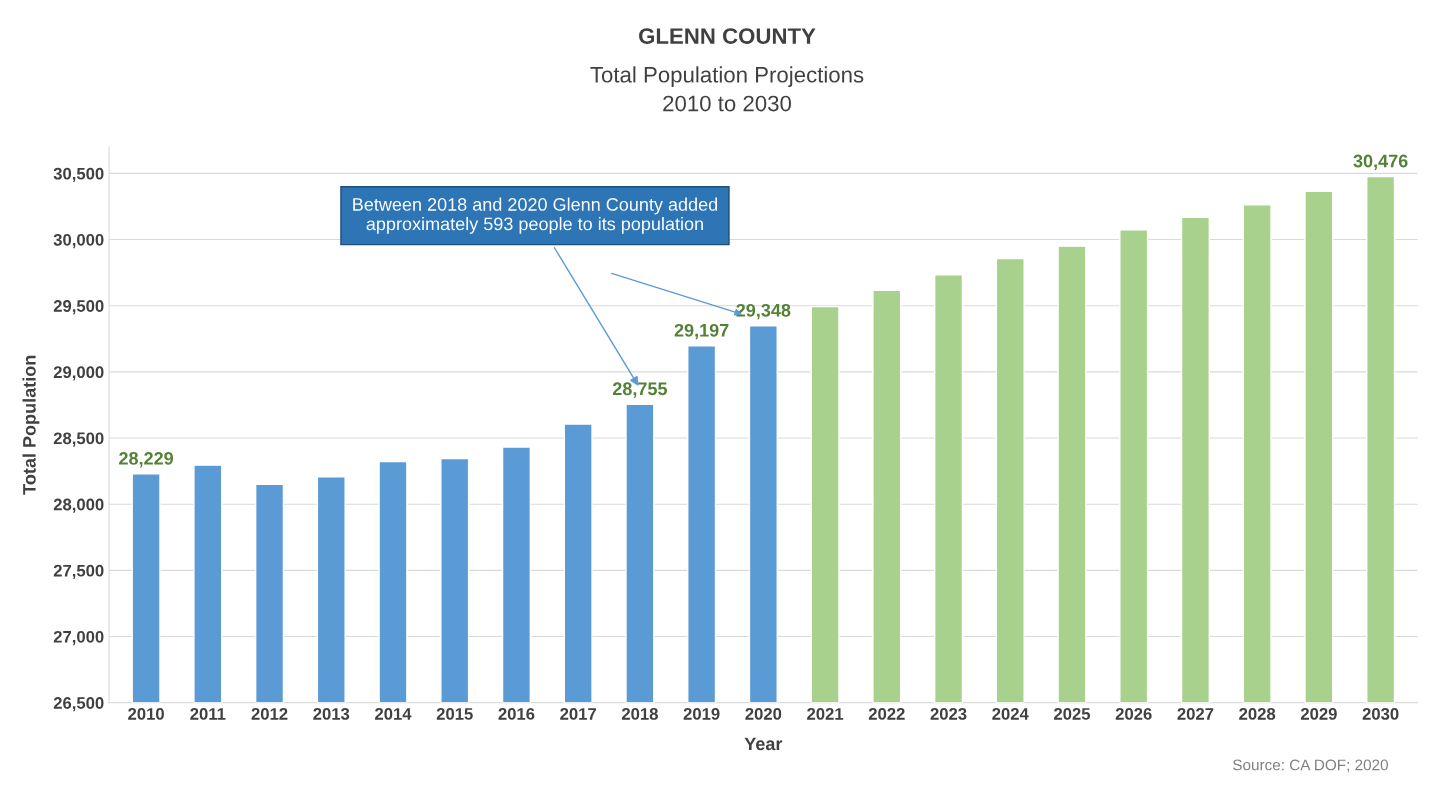  I want to click on x-tick-label: 2022, so click(886, 713).